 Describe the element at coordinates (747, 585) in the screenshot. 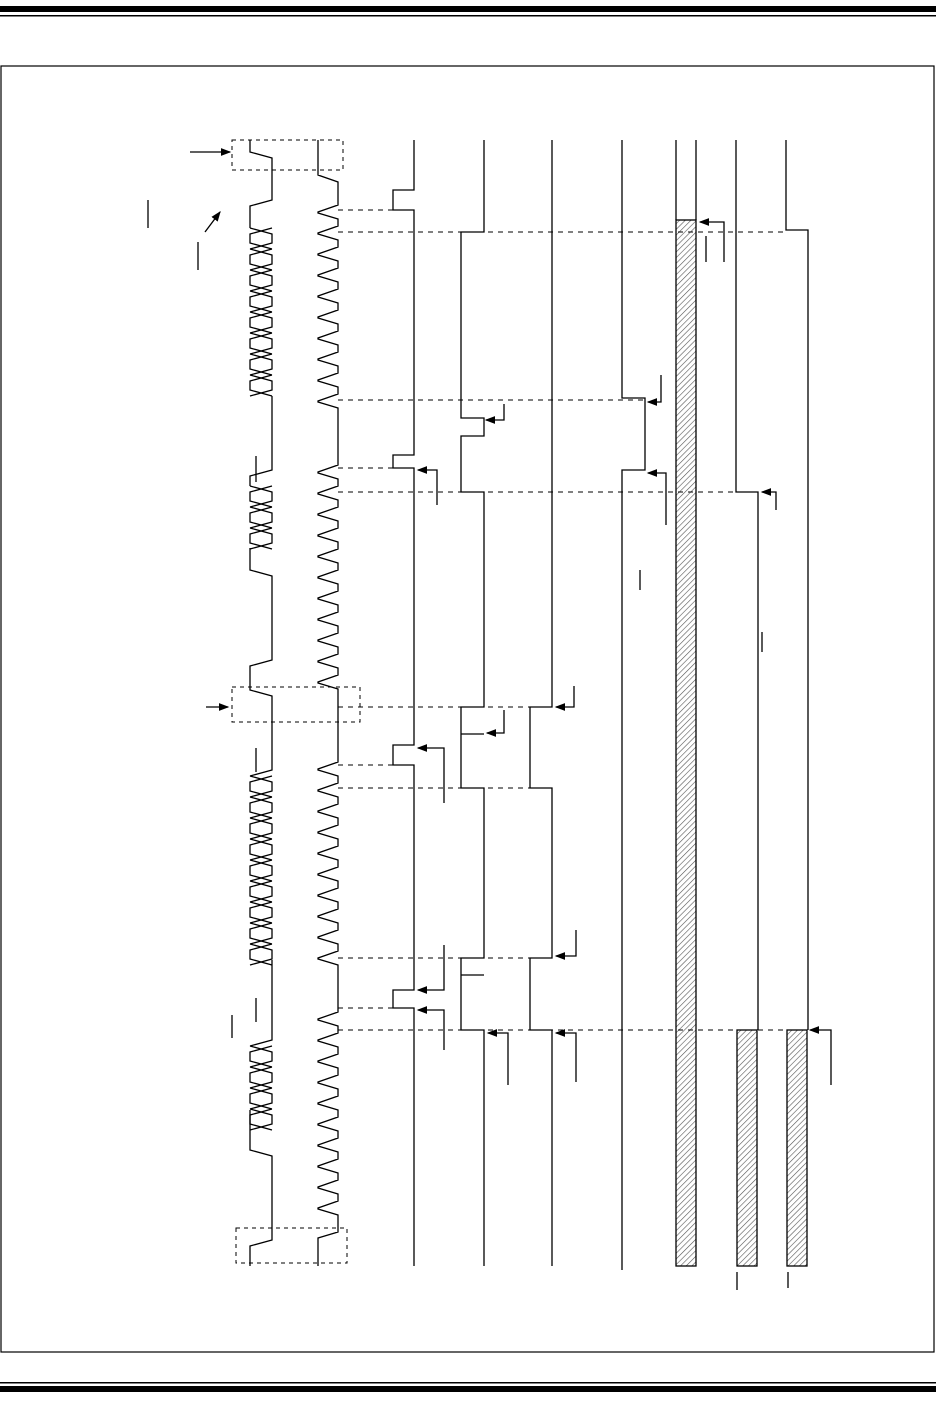

I see `signal-6-trace` at that location.